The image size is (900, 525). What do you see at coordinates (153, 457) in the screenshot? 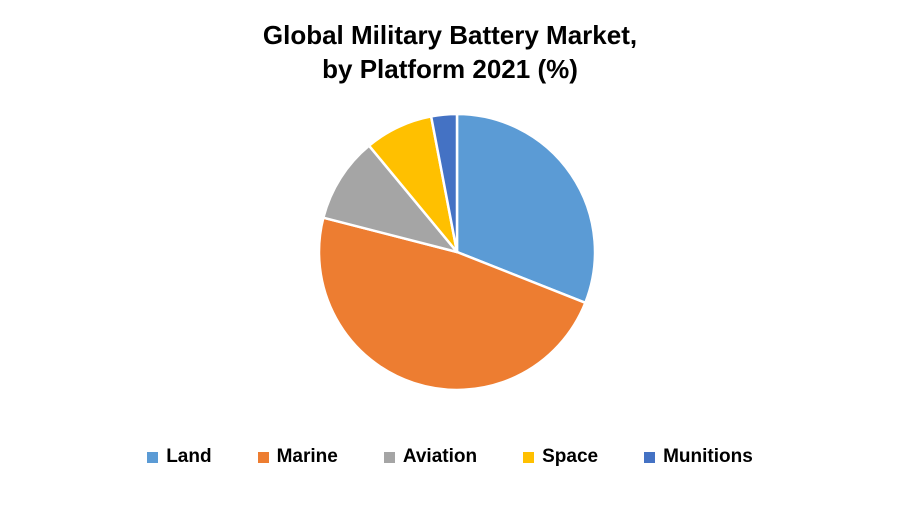
I see `legend-swatch-land` at bounding box center [153, 457].